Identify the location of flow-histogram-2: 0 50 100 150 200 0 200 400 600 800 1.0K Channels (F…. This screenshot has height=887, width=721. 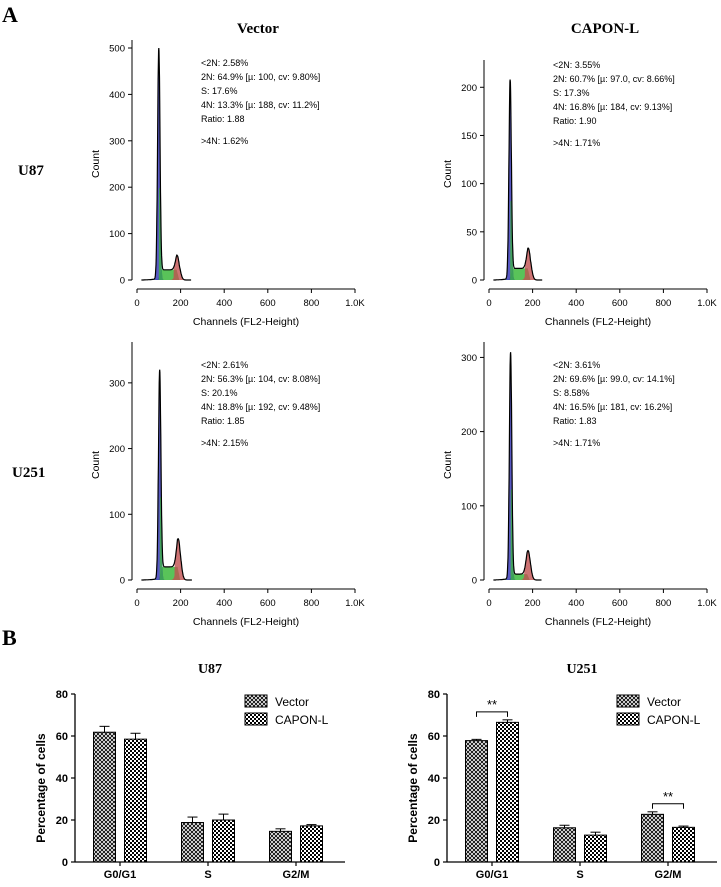
(579, 194).